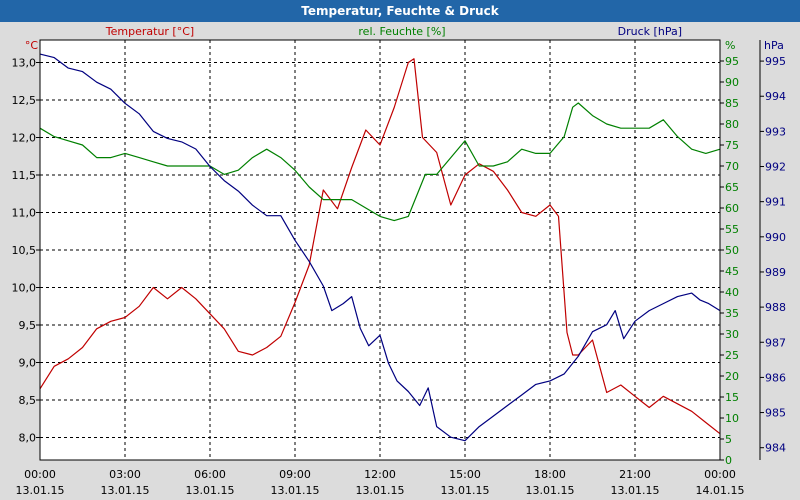  Describe the element at coordinates (775, 448) in the screenshot. I see `y-tick-press: 984` at that location.